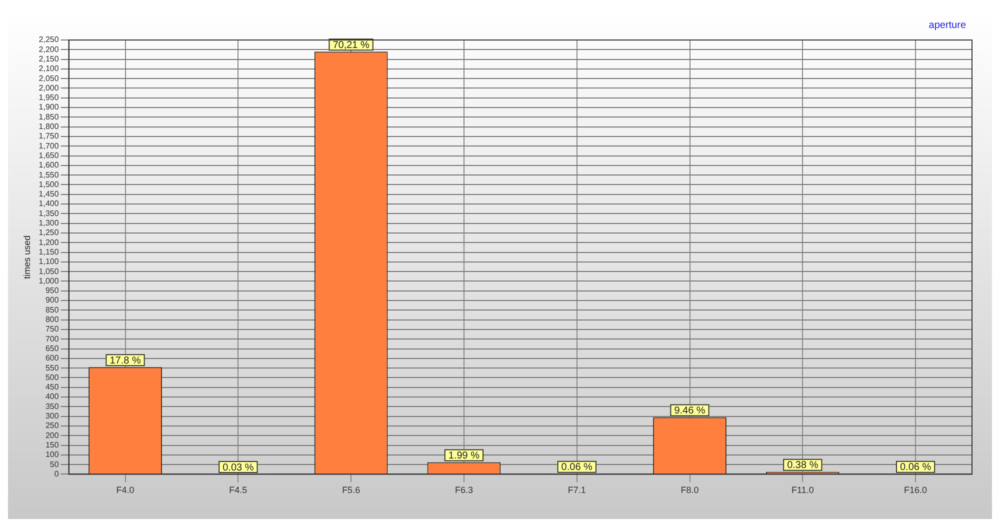 The width and height of the screenshot is (1000, 527). What do you see at coordinates (52, 309) in the screenshot?
I see `y-tick-label: 850` at bounding box center [52, 309].